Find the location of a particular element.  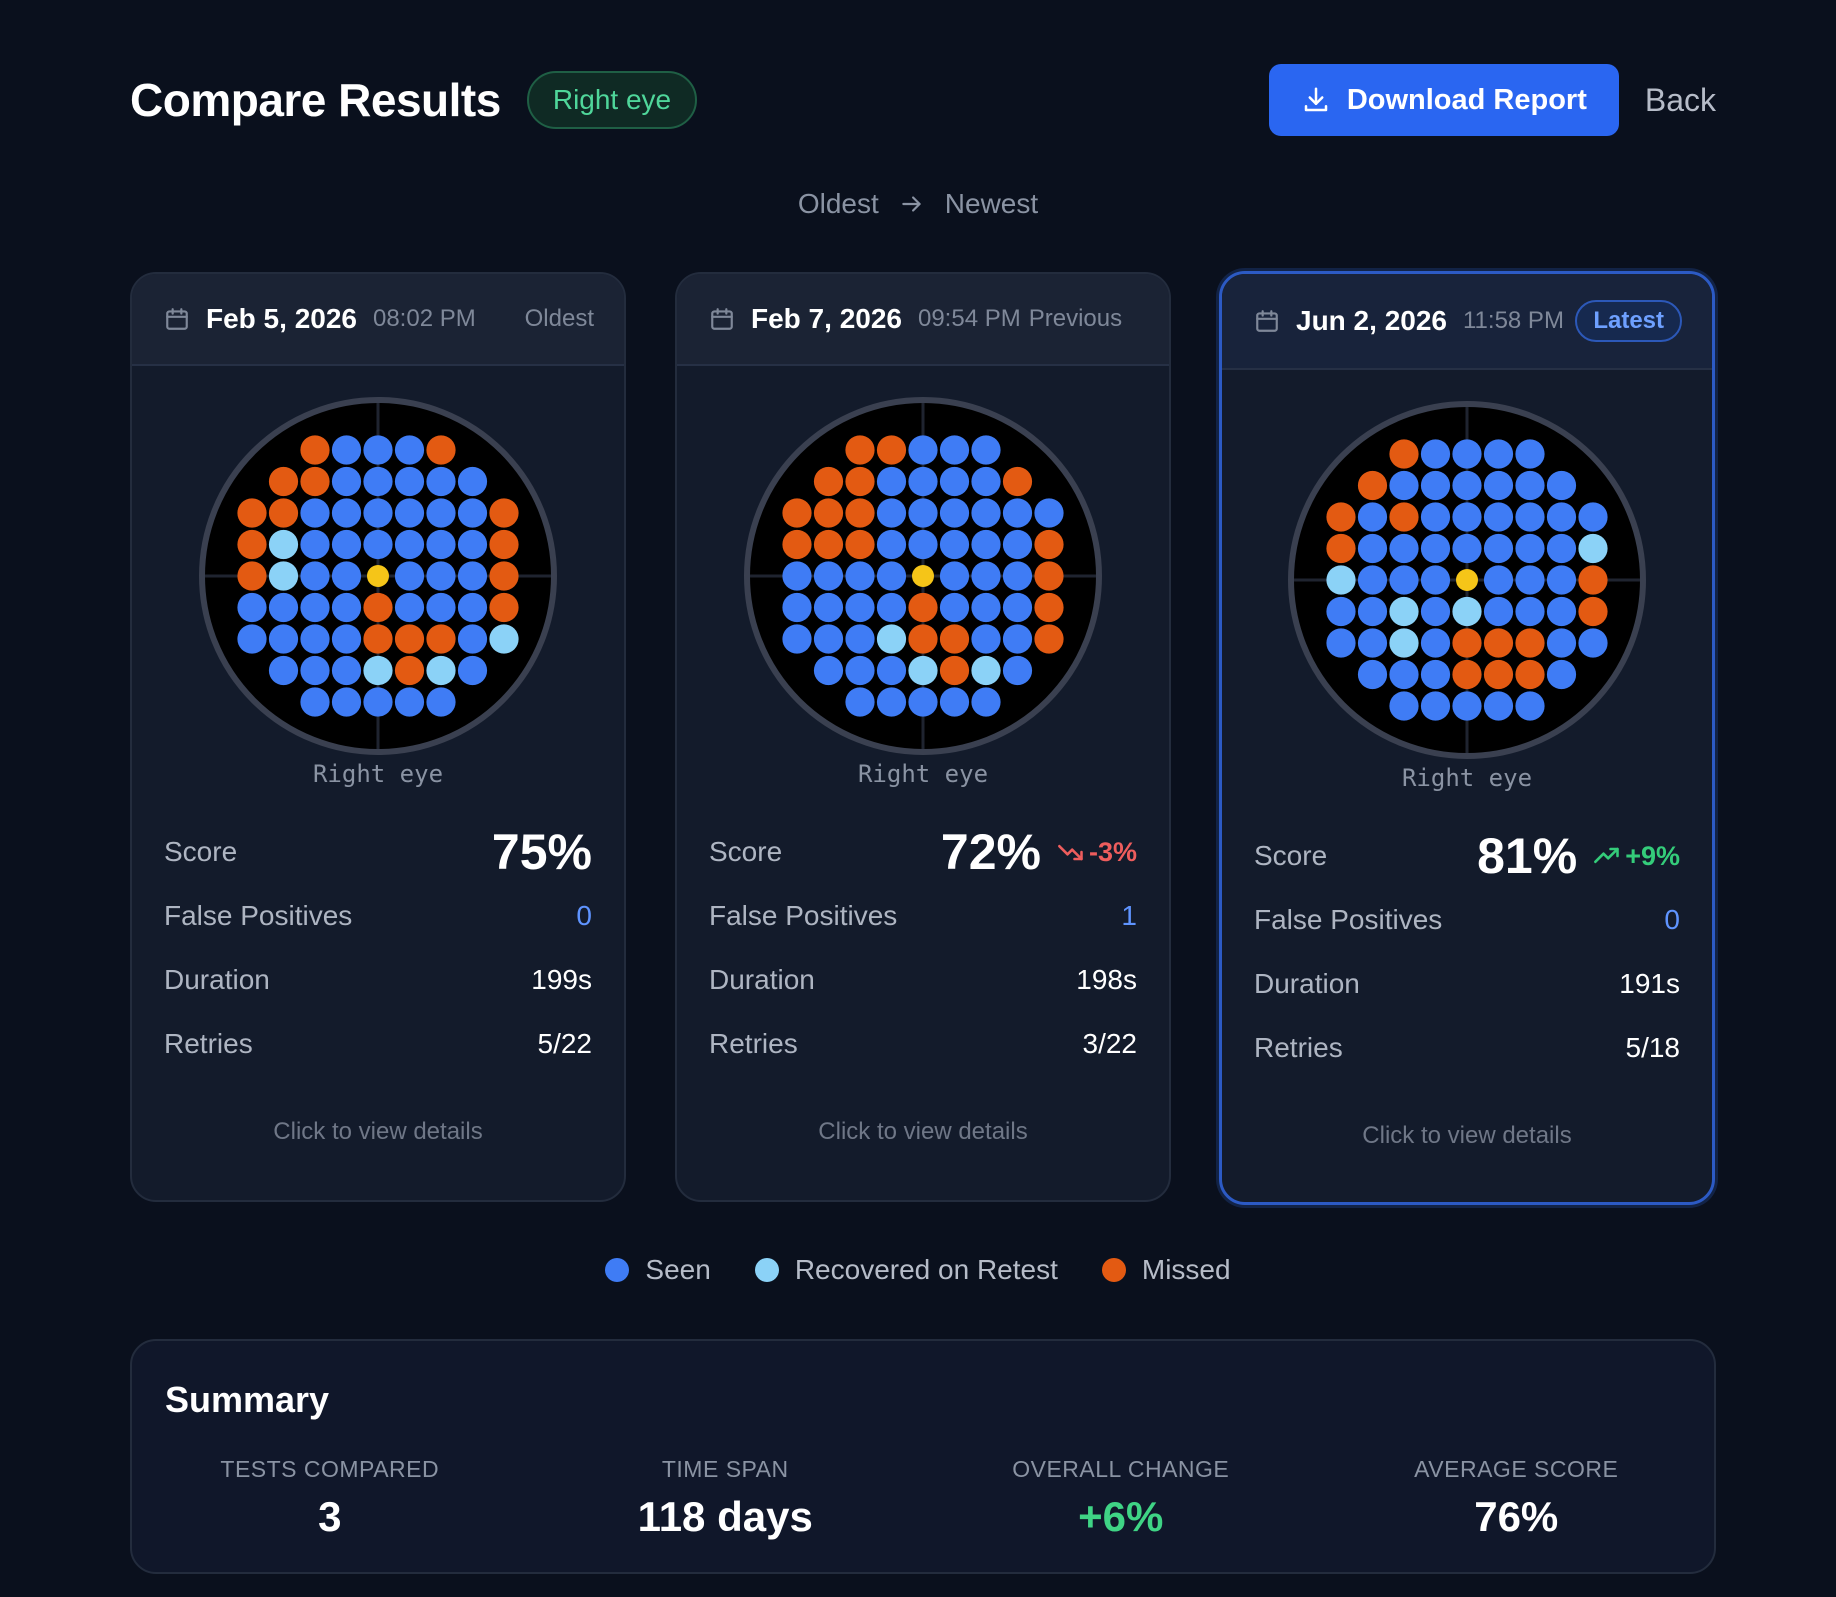

score-delta-value: +9% is located at coordinates (1652, 855).